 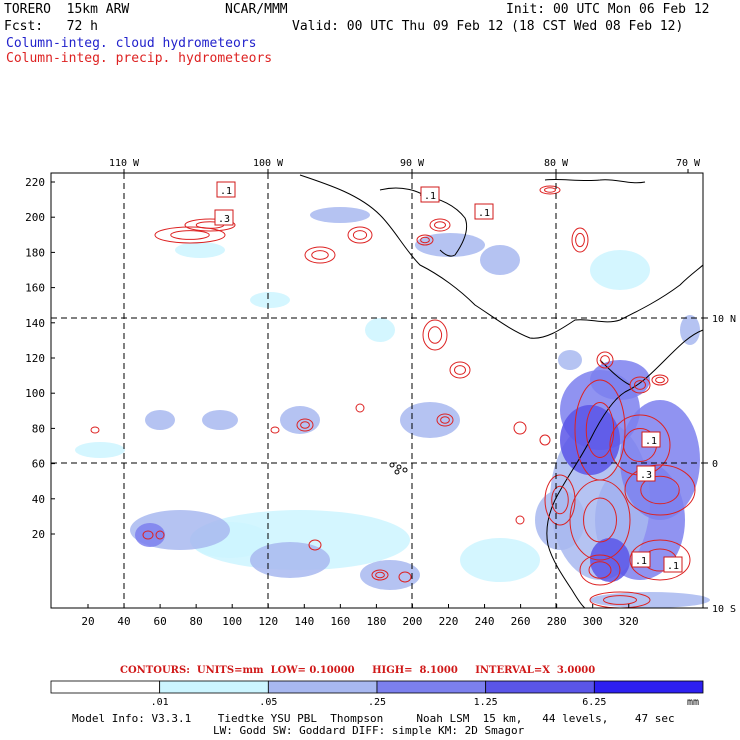 What do you see at coordinates (139, 58) in the screenshot?
I see `field-precip-label: Column-integ. precip. hydrometeors` at bounding box center [139, 58].